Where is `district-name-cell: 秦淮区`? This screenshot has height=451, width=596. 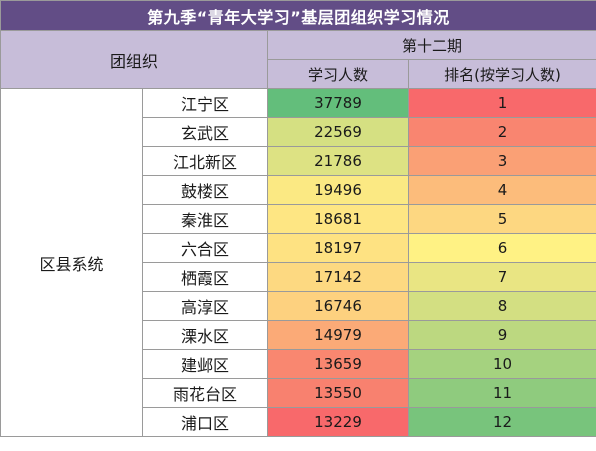
district-name-cell: 秦淮区 is located at coordinates (205, 219).